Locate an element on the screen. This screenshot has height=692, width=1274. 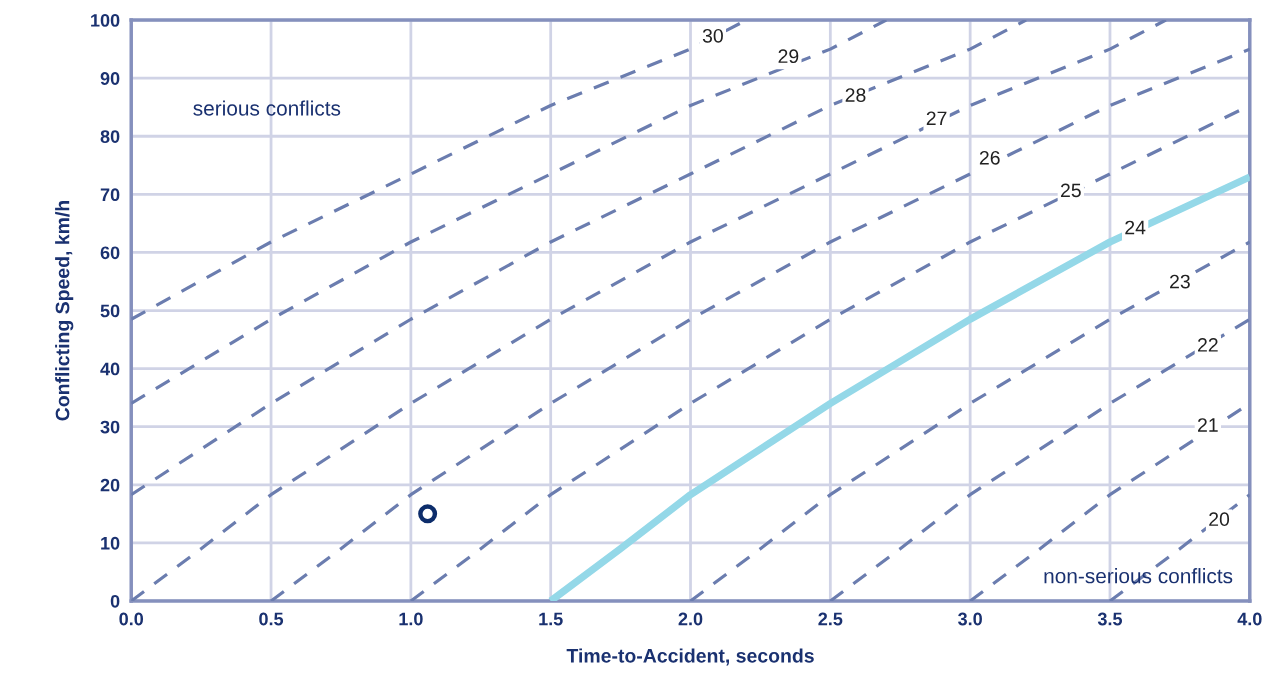
annotation: 30 is located at coordinates (712, 35).